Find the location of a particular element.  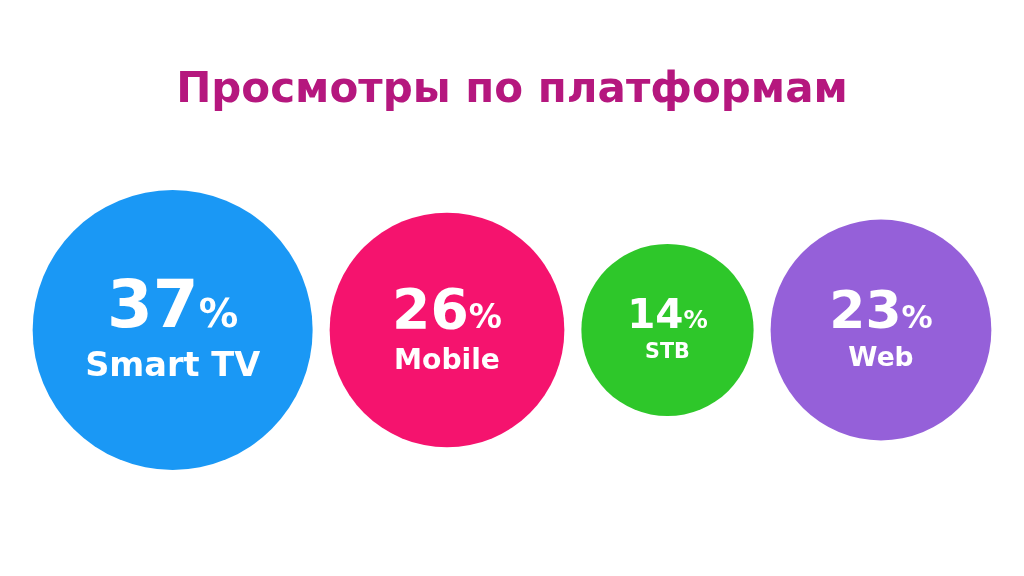

data-label: 14% is located at coordinates (667, 314).